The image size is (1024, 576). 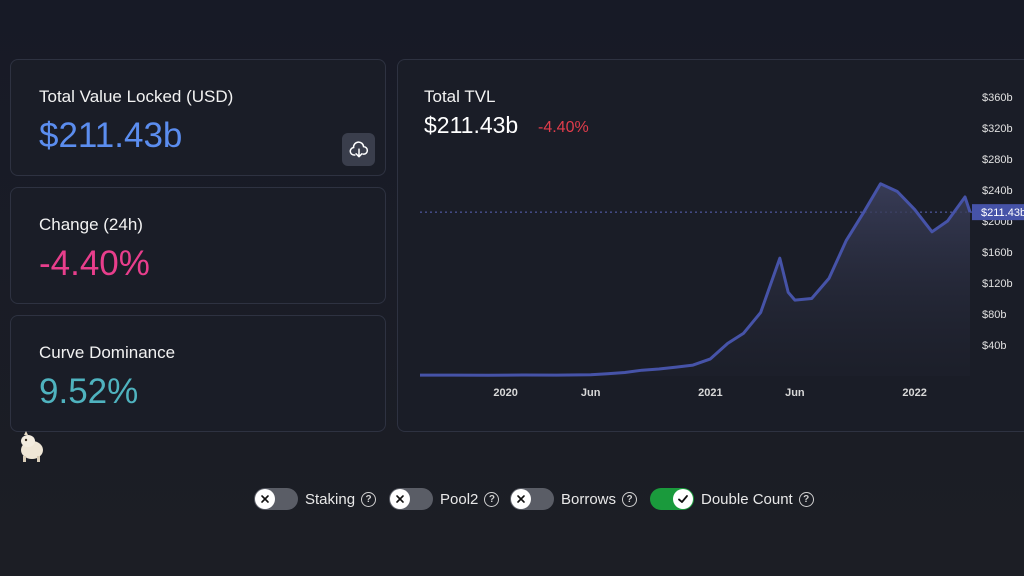 What do you see at coordinates (683, 499) in the screenshot?
I see `check-icon` at bounding box center [683, 499].